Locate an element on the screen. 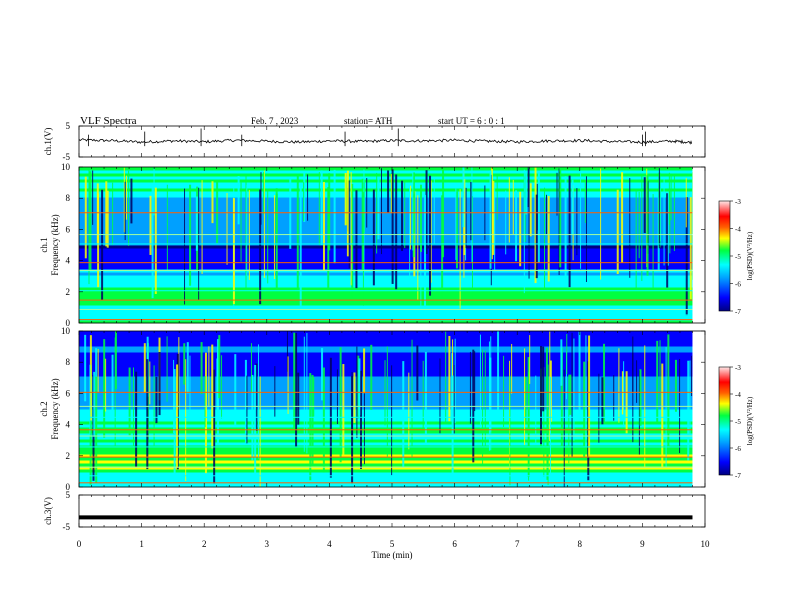 The height and width of the screenshot is (612, 792). ch1-waveform-line is located at coordinates (385, 141).